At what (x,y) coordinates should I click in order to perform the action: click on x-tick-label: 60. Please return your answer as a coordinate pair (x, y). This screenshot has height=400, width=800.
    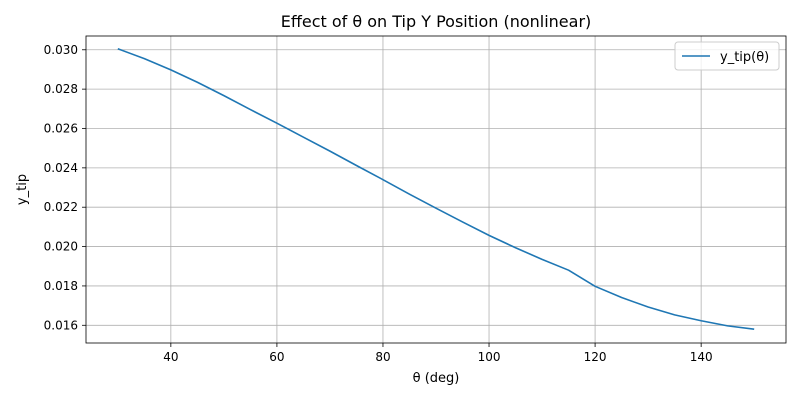
    Looking at the image, I should click on (276, 357).